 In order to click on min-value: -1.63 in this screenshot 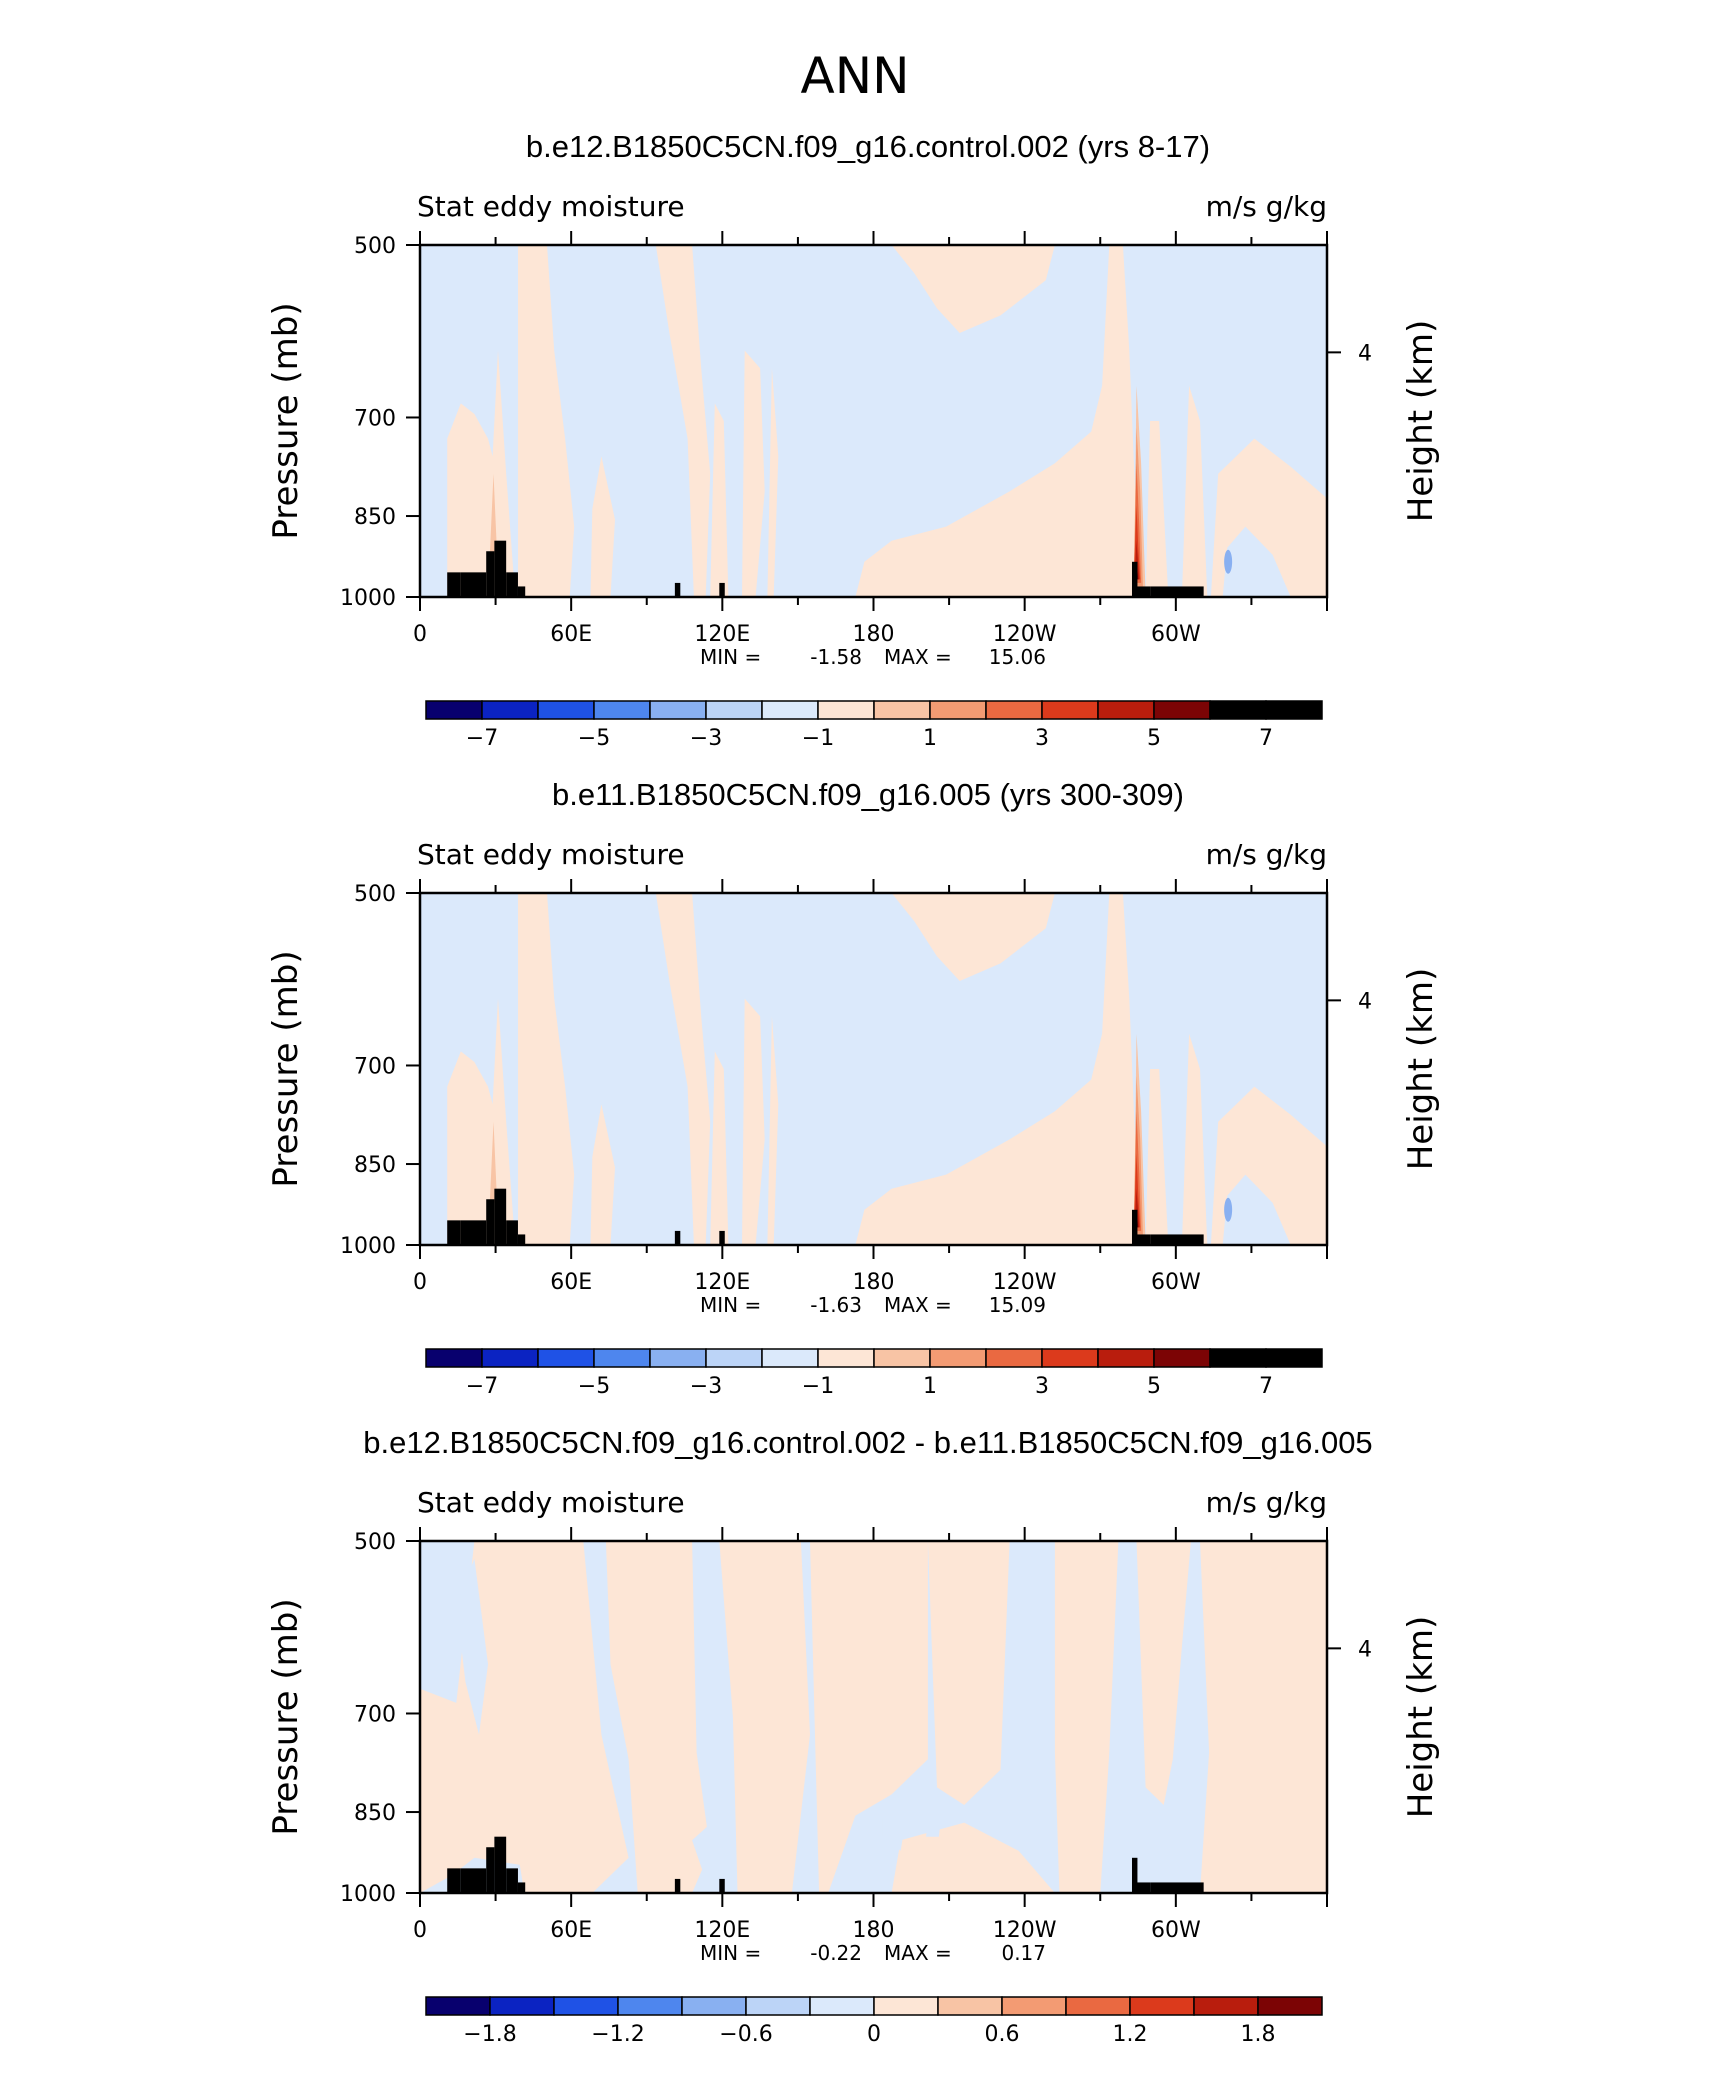, I will do `click(836, 1305)`.